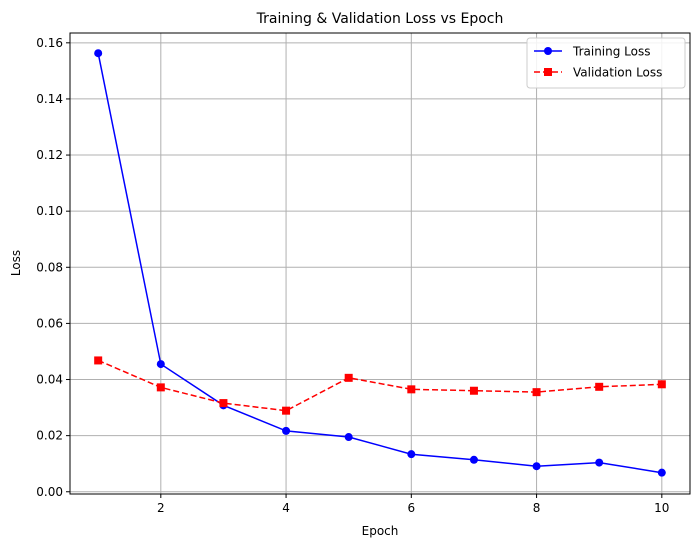  What do you see at coordinates (537, 508) in the screenshot?
I see `x-tick-label: 8` at bounding box center [537, 508].